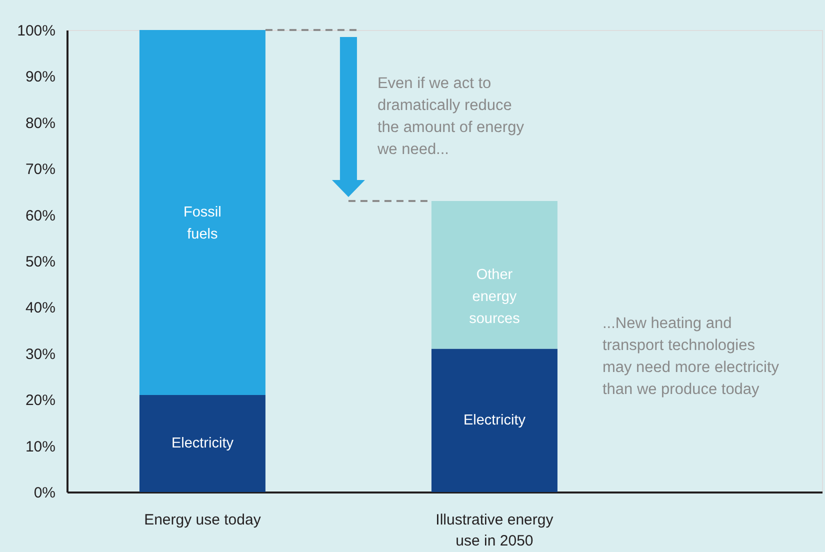 The height and width of the screenshot is (552, 825). Describe the element at coordinates (40, 169) in the screenshot. I see `y-tick-label: 70%` at that location.